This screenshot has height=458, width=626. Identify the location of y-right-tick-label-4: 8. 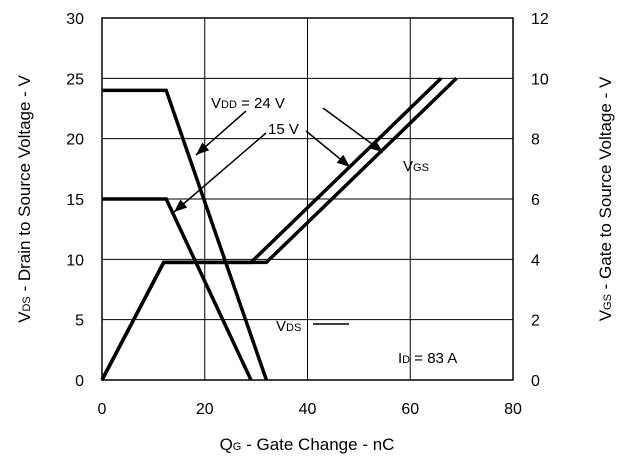
(535, 140).